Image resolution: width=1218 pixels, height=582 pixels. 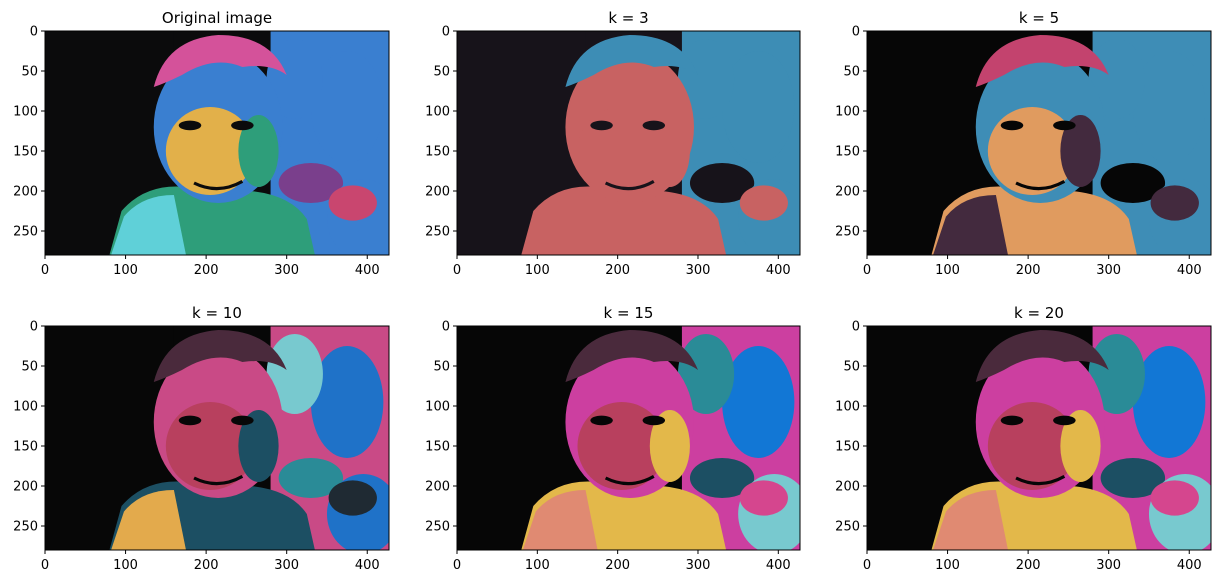 I want to click on panel-3: k = 10 0 100 200 300 400 0 50 100 150 200 250, so click(x=201, y=438).